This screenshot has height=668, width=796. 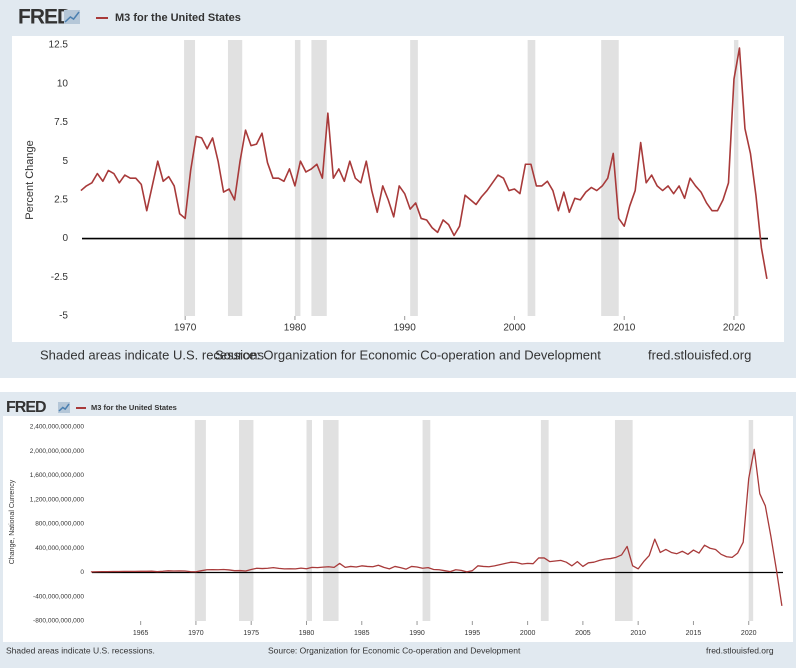 What do you see at coordinates (57, 451) in the screenshot?
I see `y-tick-label: 2,000,000,000,000` at bounding box center [57, 451].